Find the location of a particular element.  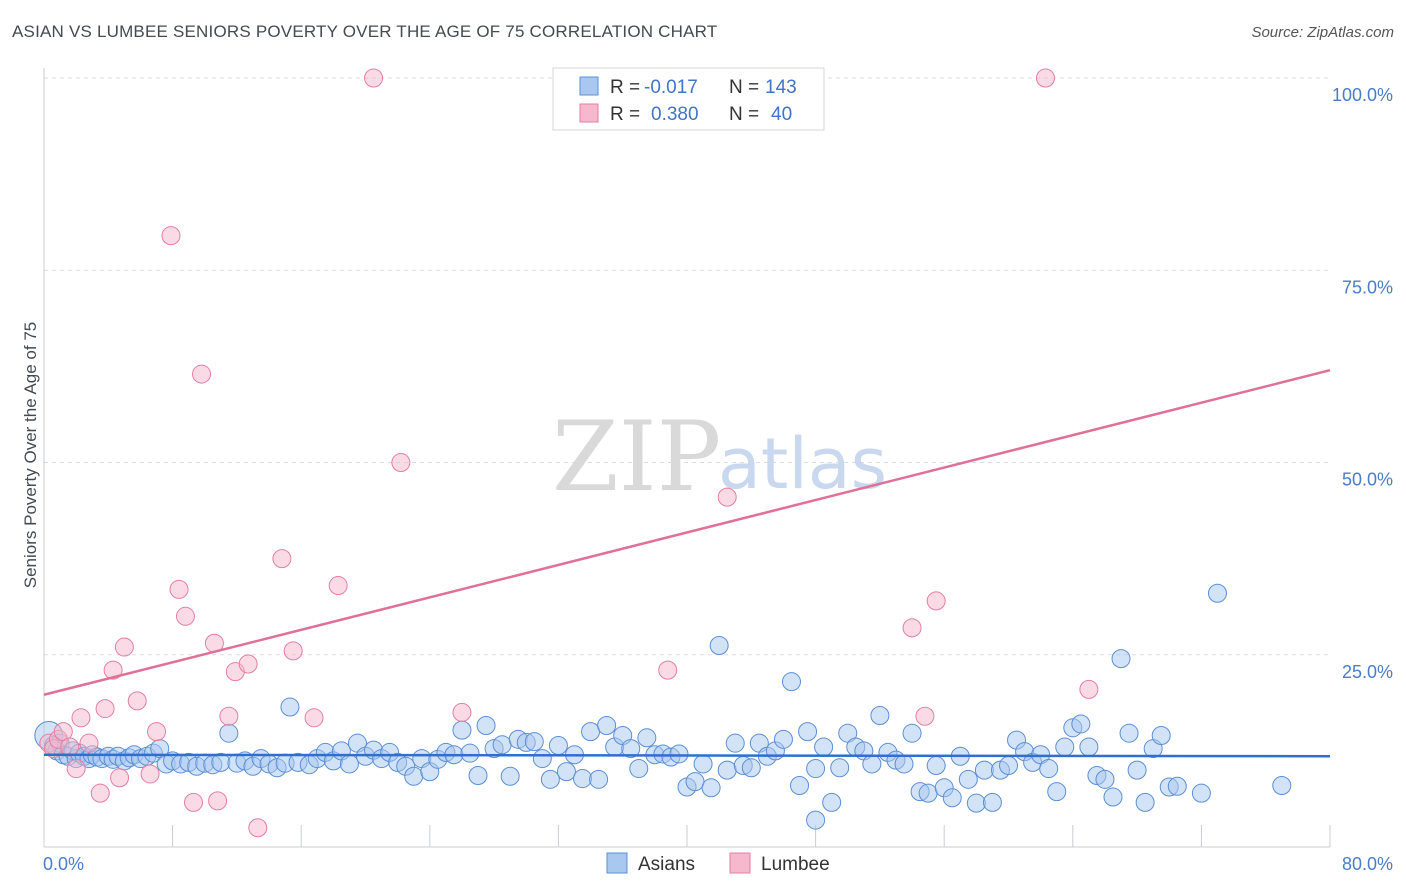

legend-asian-n-label: N = is located at coordinates (744, 87).